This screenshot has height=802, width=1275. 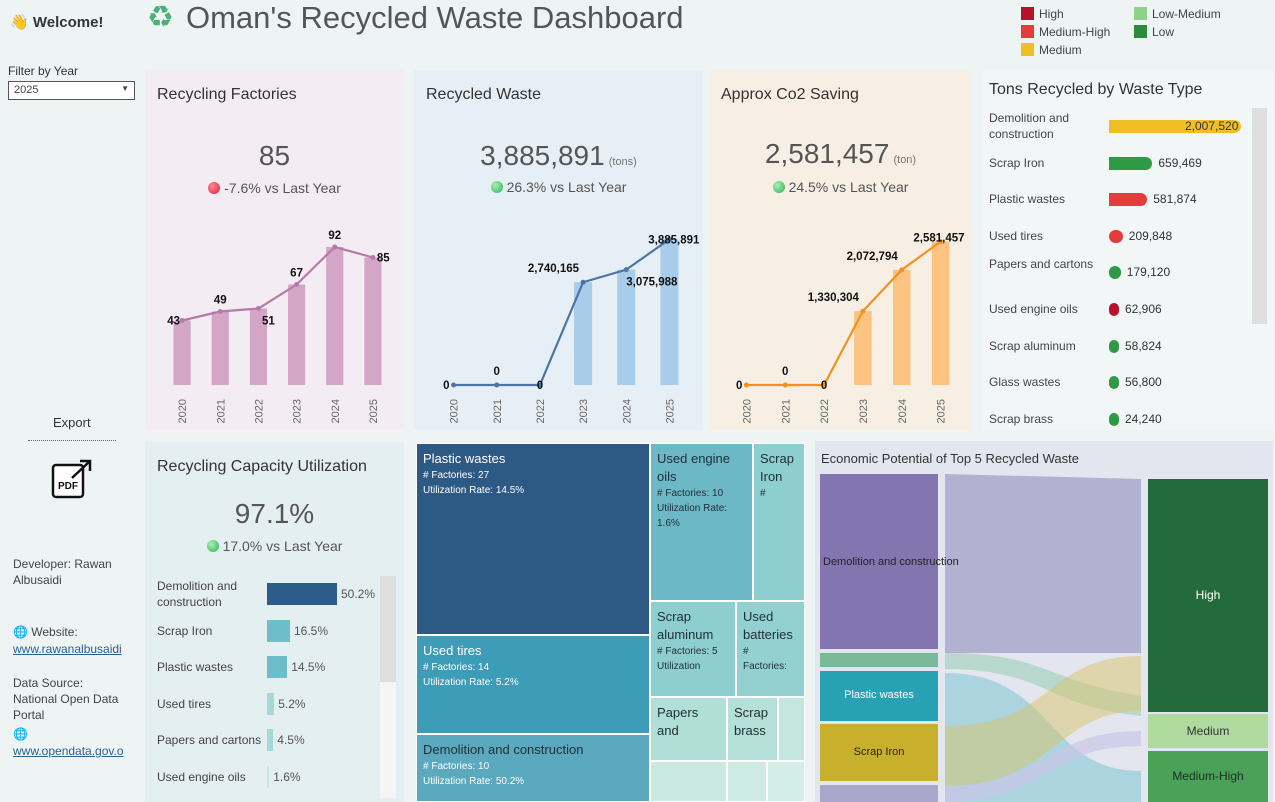 I want to click on treemap-cell-factories: # Factories: 10, so click(x=533, y=766).